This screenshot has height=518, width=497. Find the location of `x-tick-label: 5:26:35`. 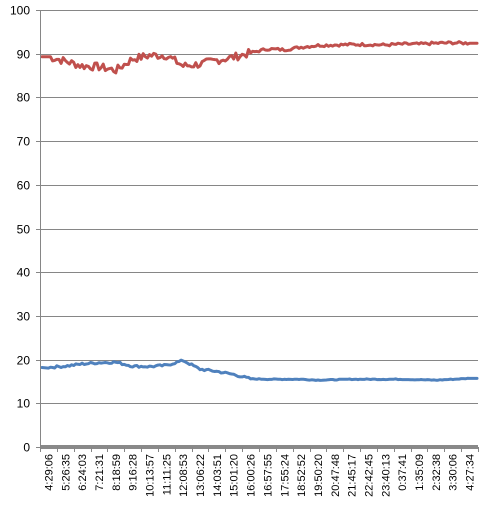

x-tick-label: 5:26:35 is located at coordinates (66, 472).